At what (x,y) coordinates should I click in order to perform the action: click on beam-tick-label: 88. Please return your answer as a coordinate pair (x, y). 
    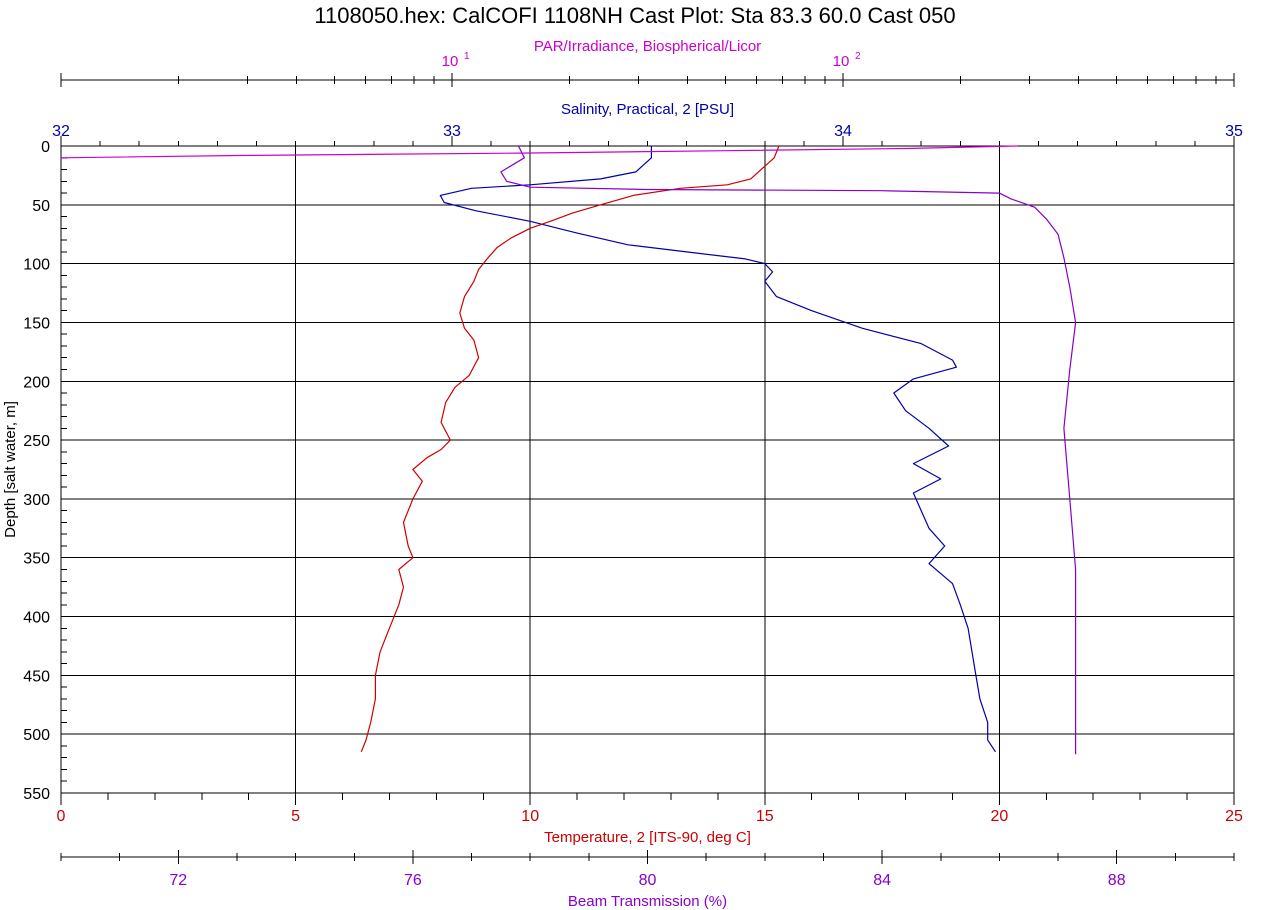
    Looking at the image, I should click on (1117, 880).